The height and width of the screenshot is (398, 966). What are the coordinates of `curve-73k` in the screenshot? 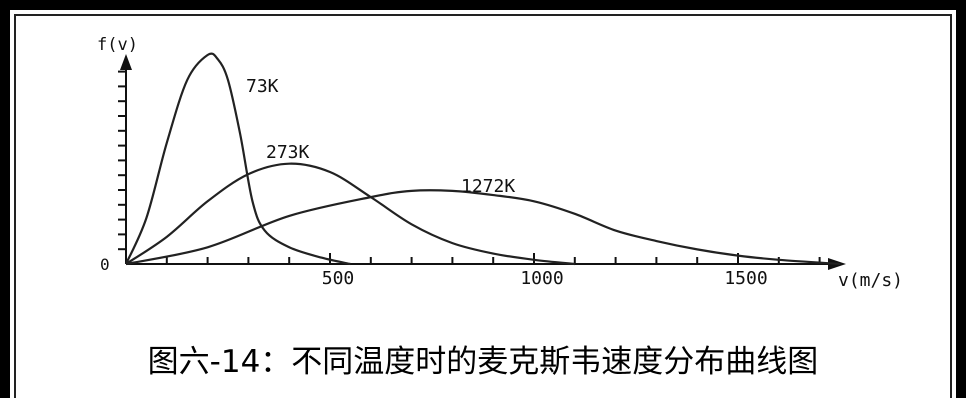 It's located at (237, 159).